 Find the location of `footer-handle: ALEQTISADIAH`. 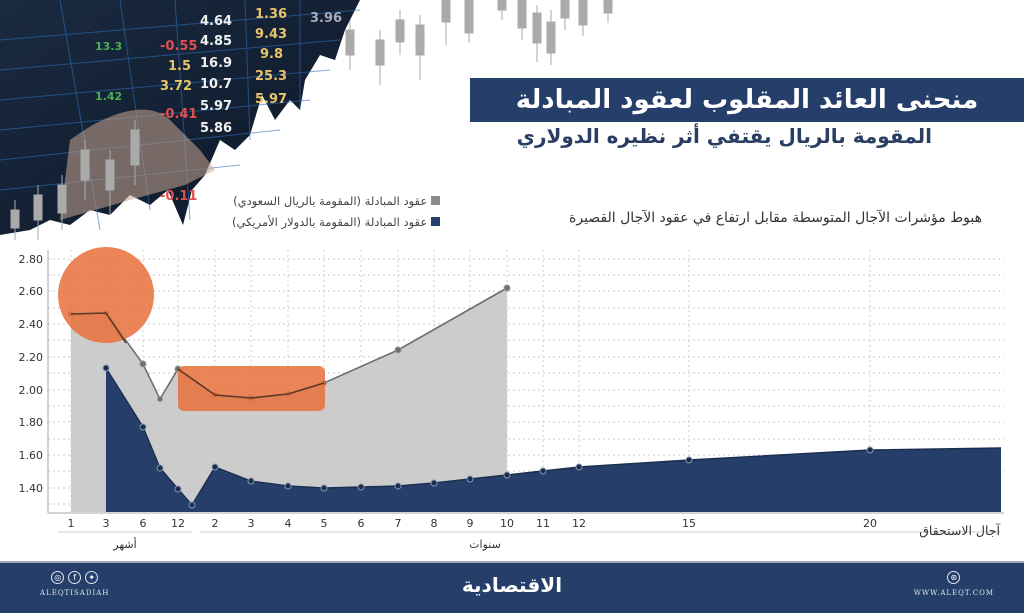

footer-handle: ALEQTISADIAH is located at coordinates (75, 593).